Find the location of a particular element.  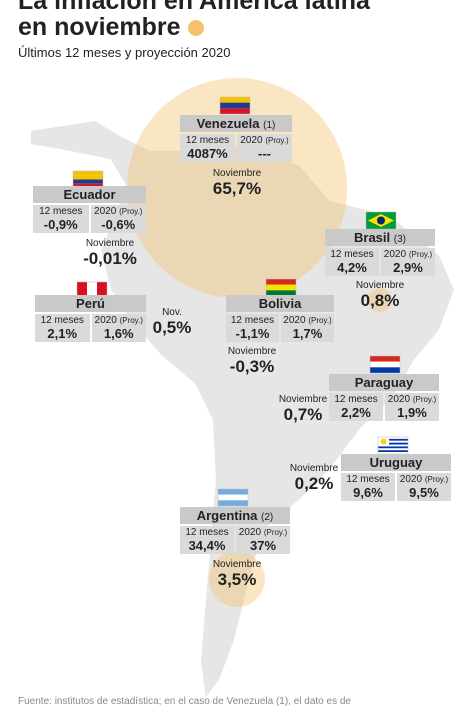

stat-value: 2,1% is located at coordinates (62, 333).